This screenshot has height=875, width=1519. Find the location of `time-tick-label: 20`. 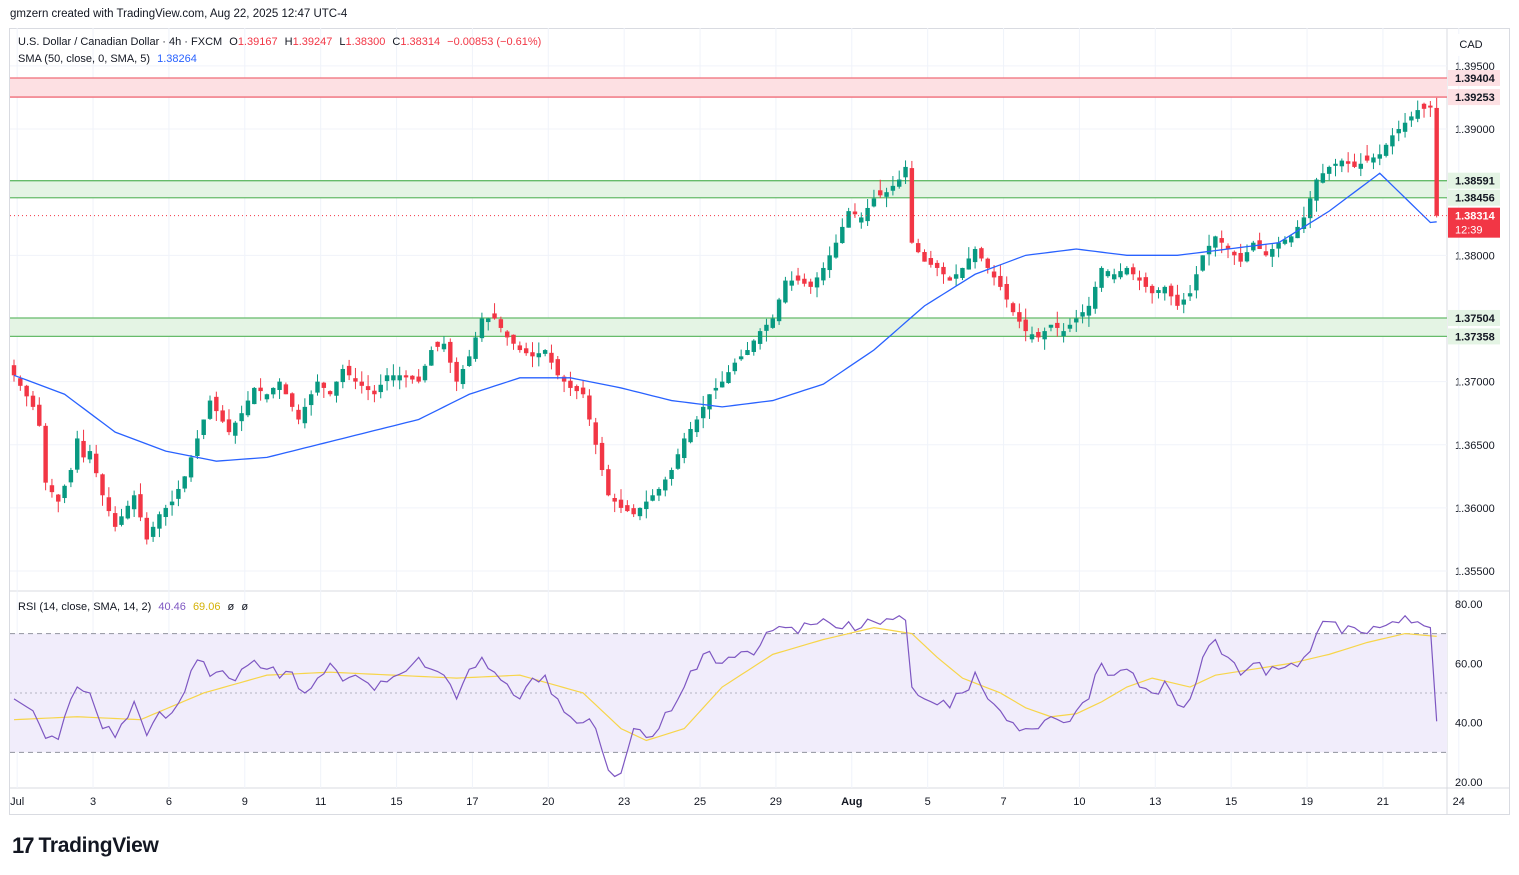

time-tick-label: 20 is located at coordinates (548, 802).